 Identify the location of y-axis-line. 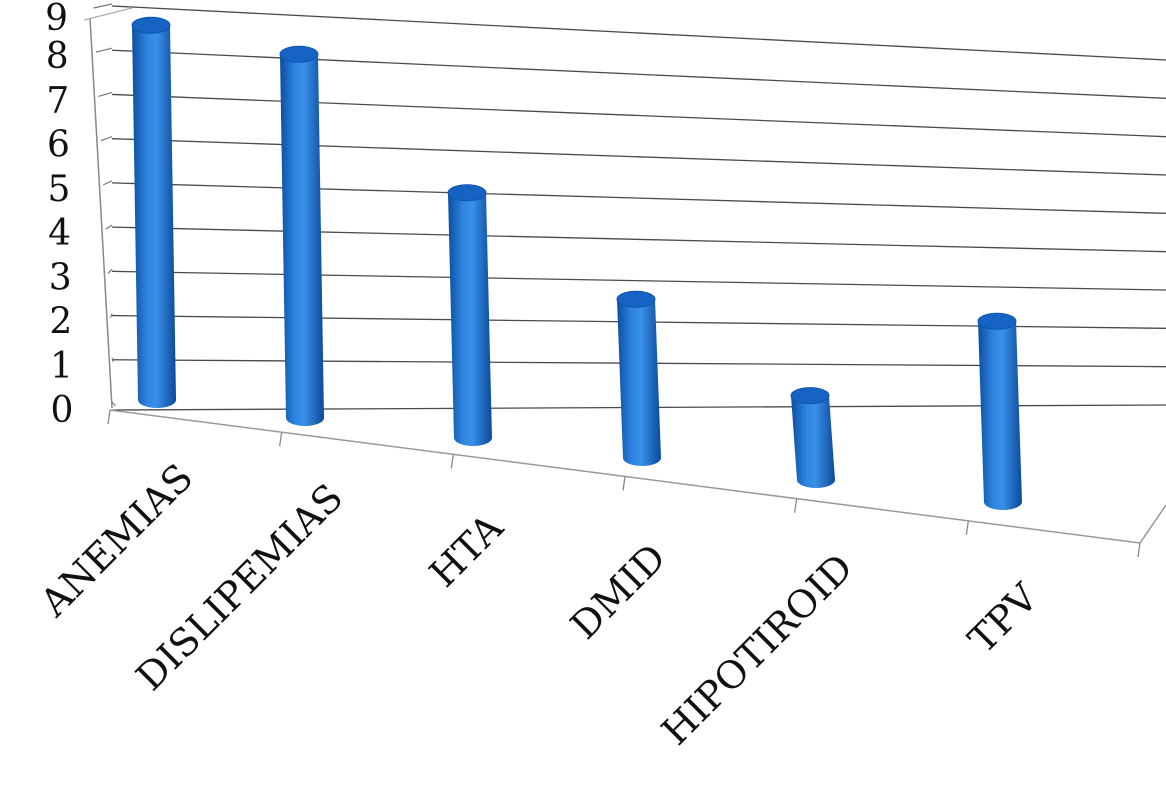
(101, 213).